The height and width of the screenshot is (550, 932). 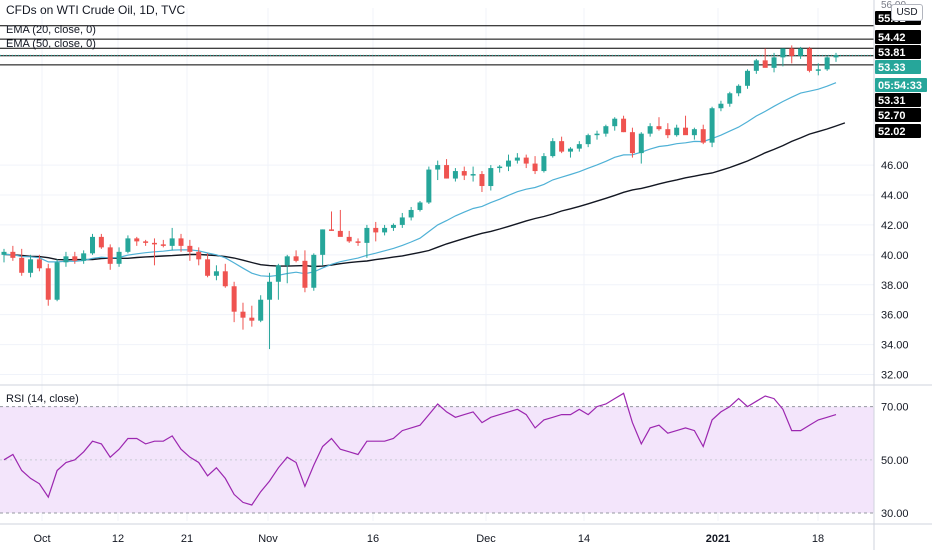 I want to click on price-tick-label: 40.00, so click(x=895, y=256).